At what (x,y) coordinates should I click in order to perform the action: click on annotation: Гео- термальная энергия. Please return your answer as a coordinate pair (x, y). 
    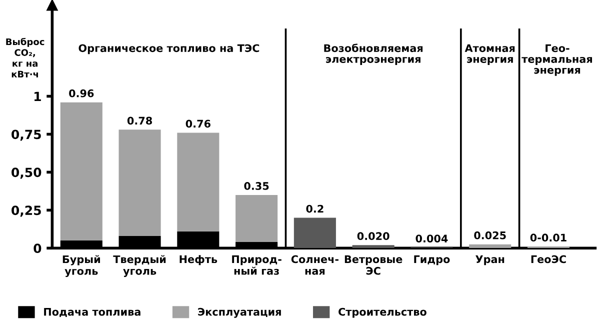
    Looking at the image, I should click on (557, 60).